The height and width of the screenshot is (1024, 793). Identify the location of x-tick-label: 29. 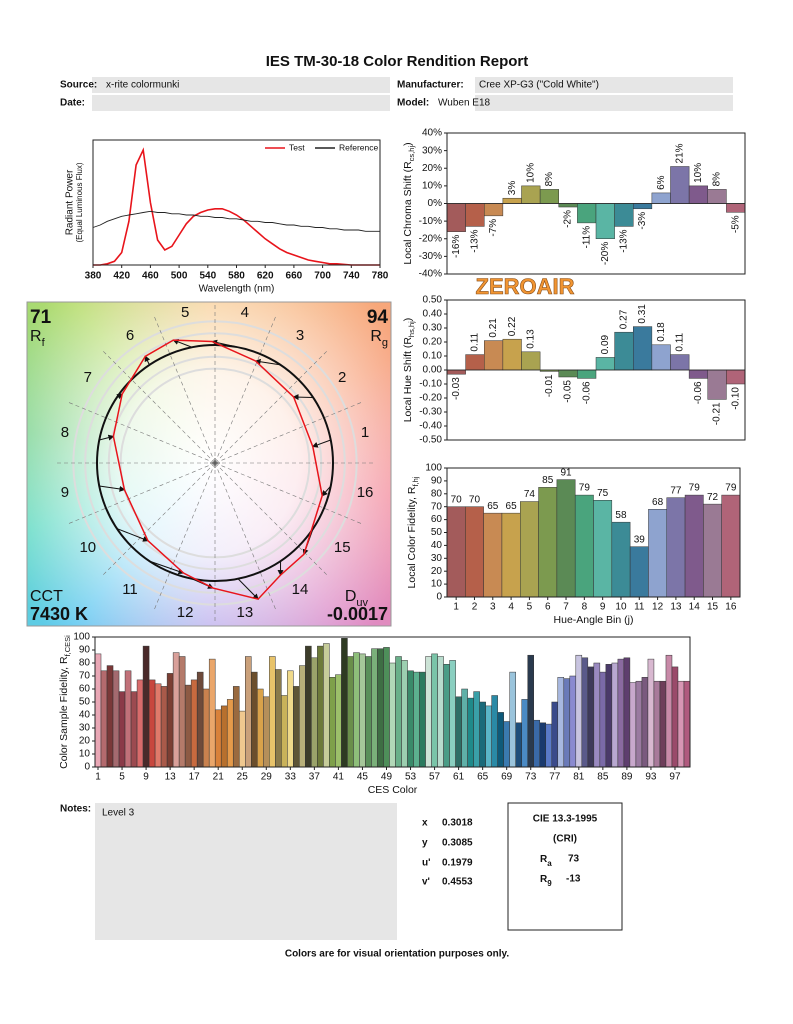
(267, 777).